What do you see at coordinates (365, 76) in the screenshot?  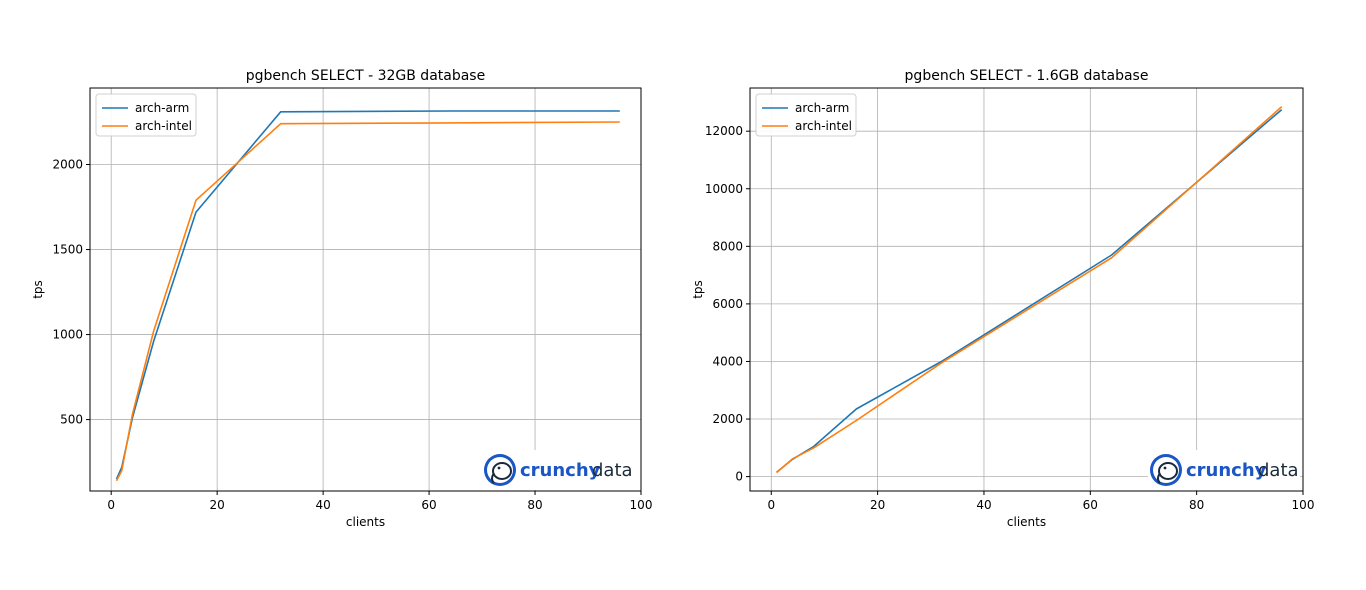 I see `chart-title: pgbench SELECT - 32GB database` at bounding box center [365, 76].